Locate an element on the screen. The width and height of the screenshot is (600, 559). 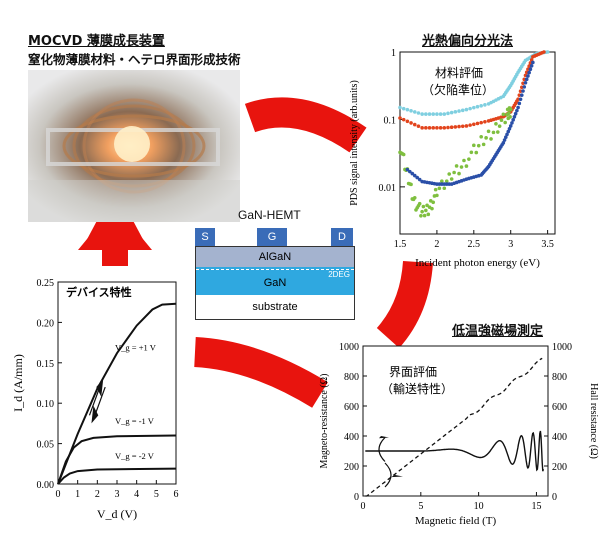
magneto-x-tick-label: 0 is located at coordinates (363, 506).